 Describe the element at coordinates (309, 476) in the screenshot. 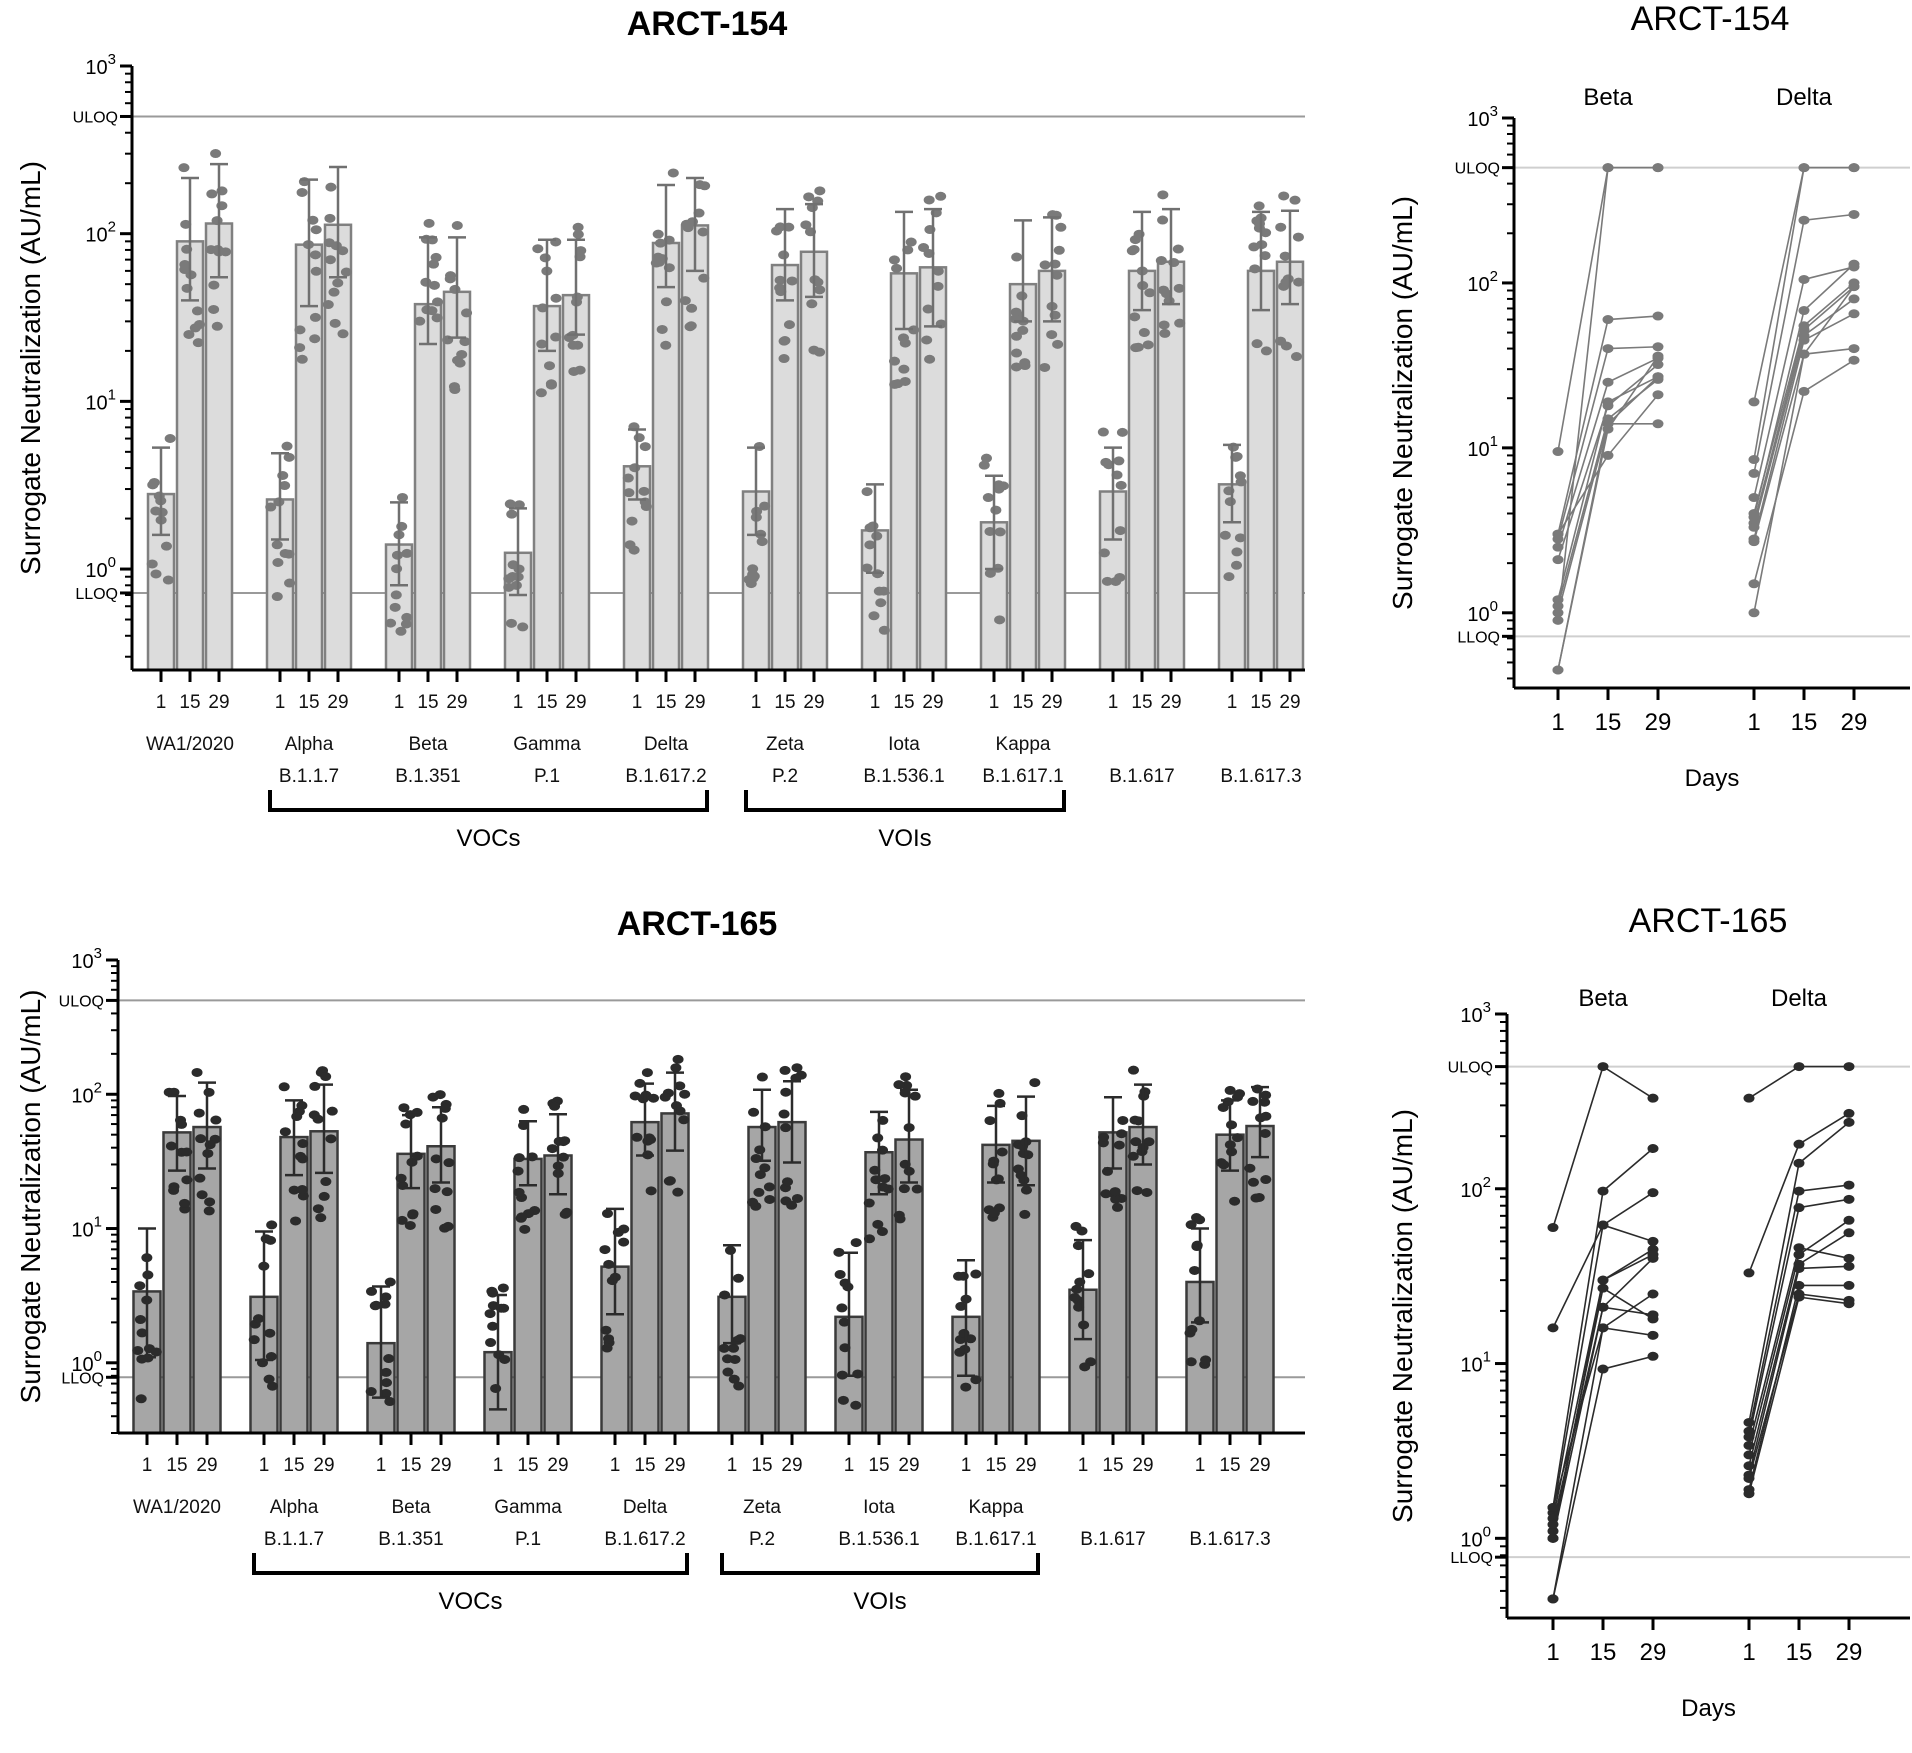

I see `category-group: 1 15 29 Alpha B.1.1.7` at that location.